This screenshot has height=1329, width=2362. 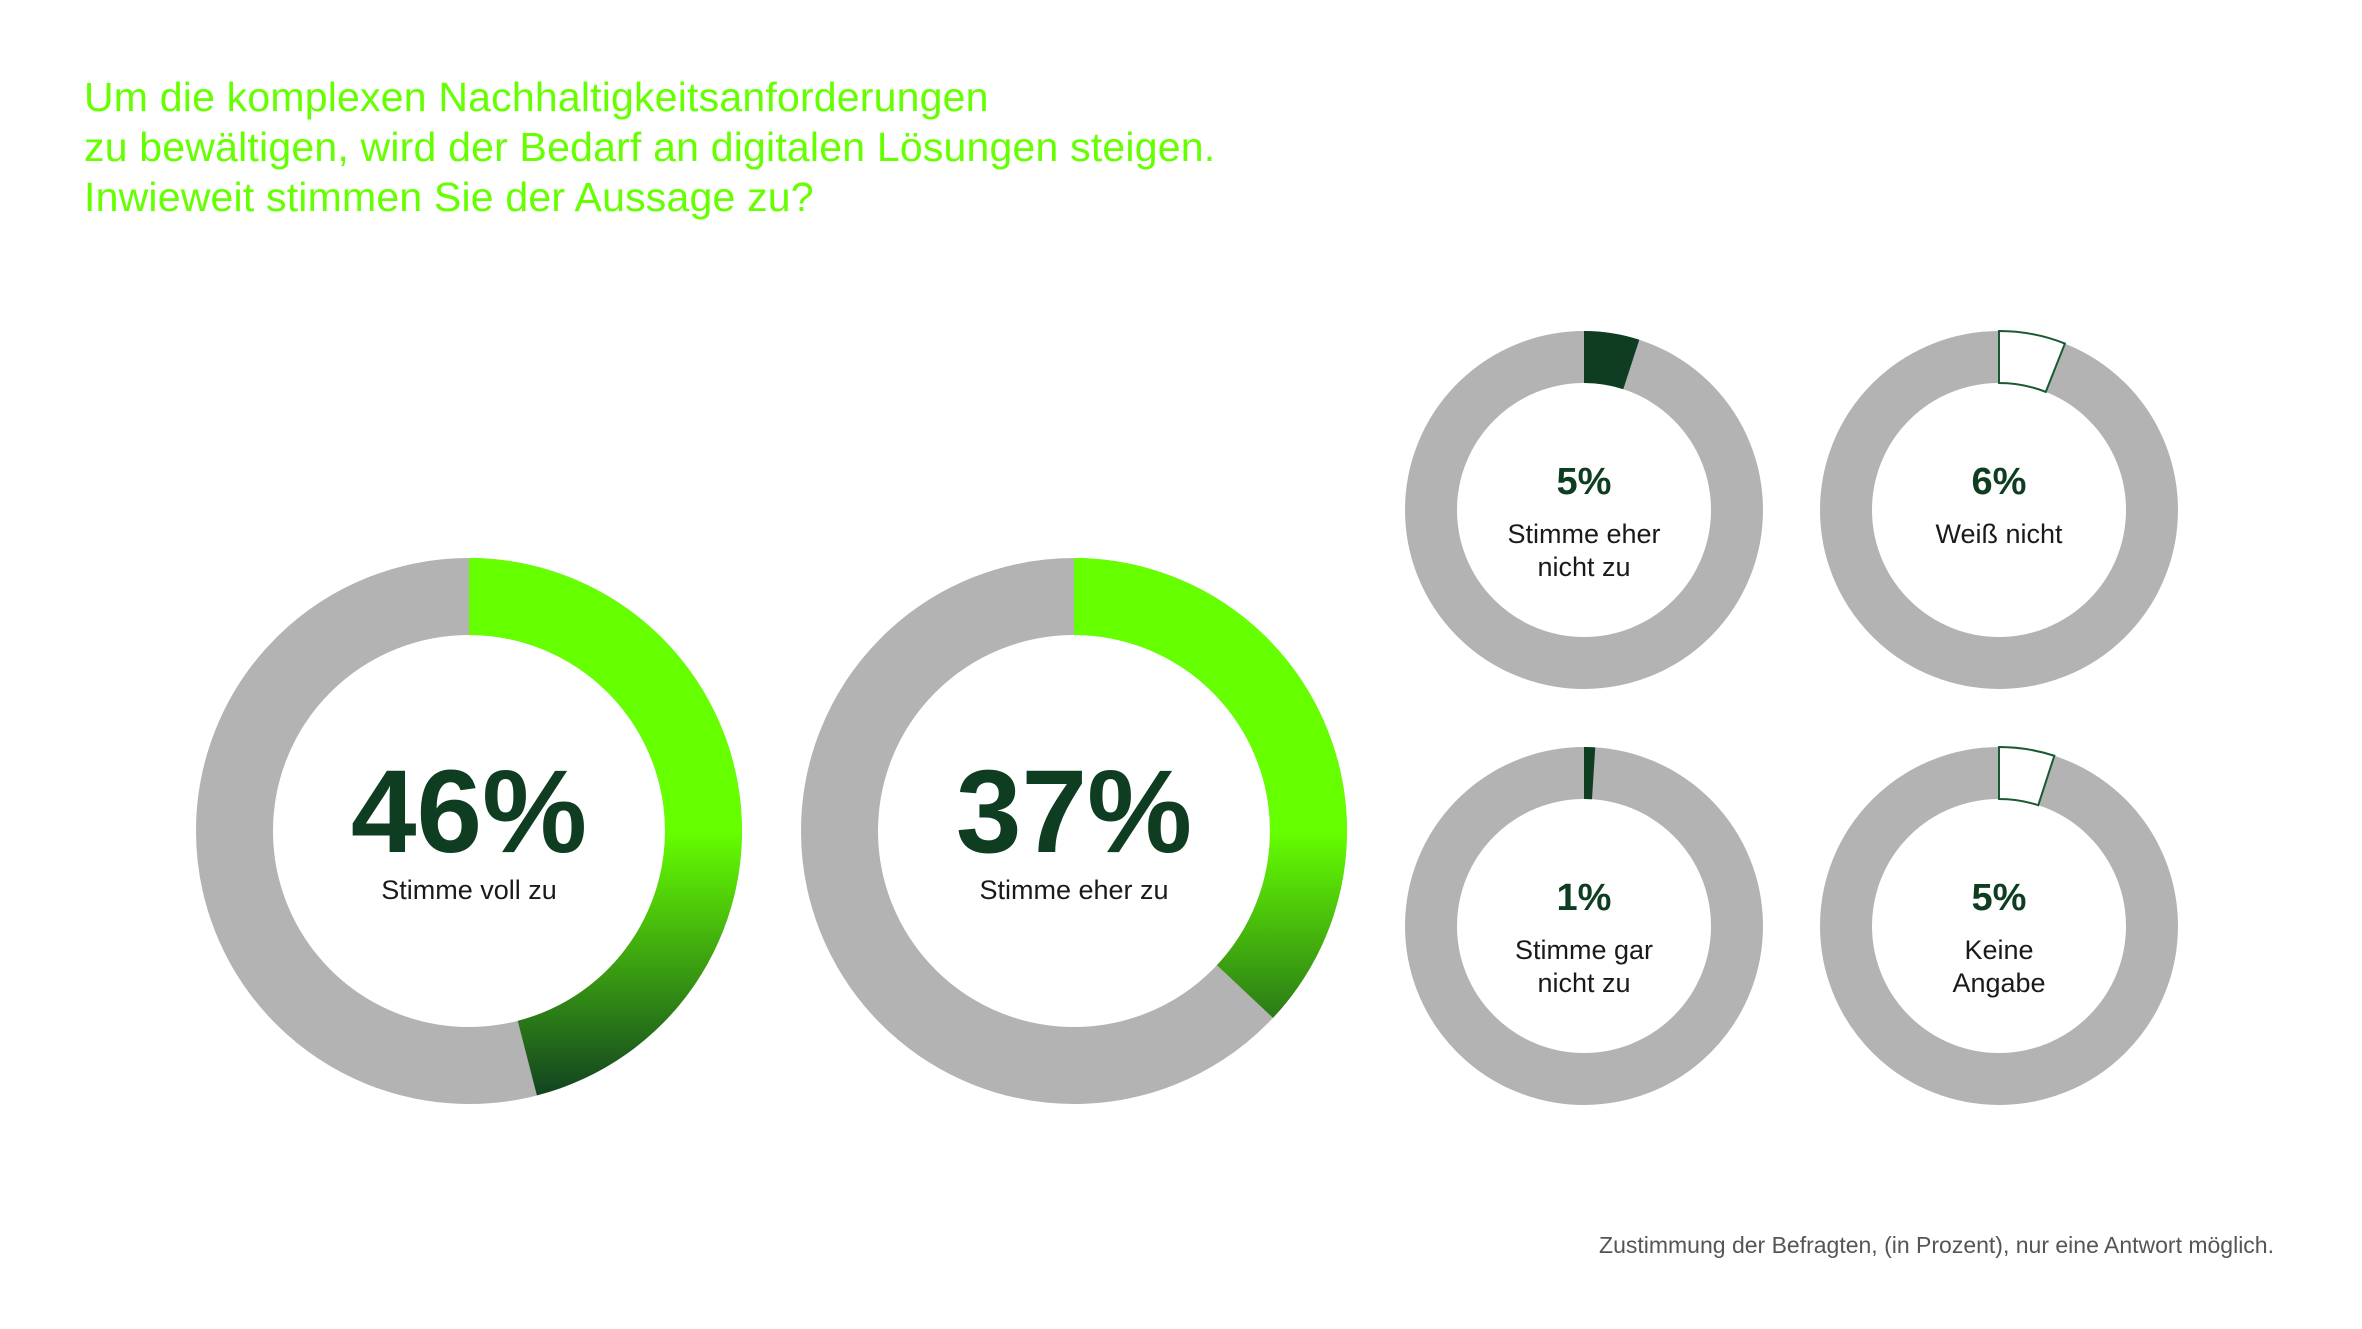 What do you see at coordinates (1074, 812) in the screenshot?
I see `value-label: 37%` at bounding box center [1074, 812].